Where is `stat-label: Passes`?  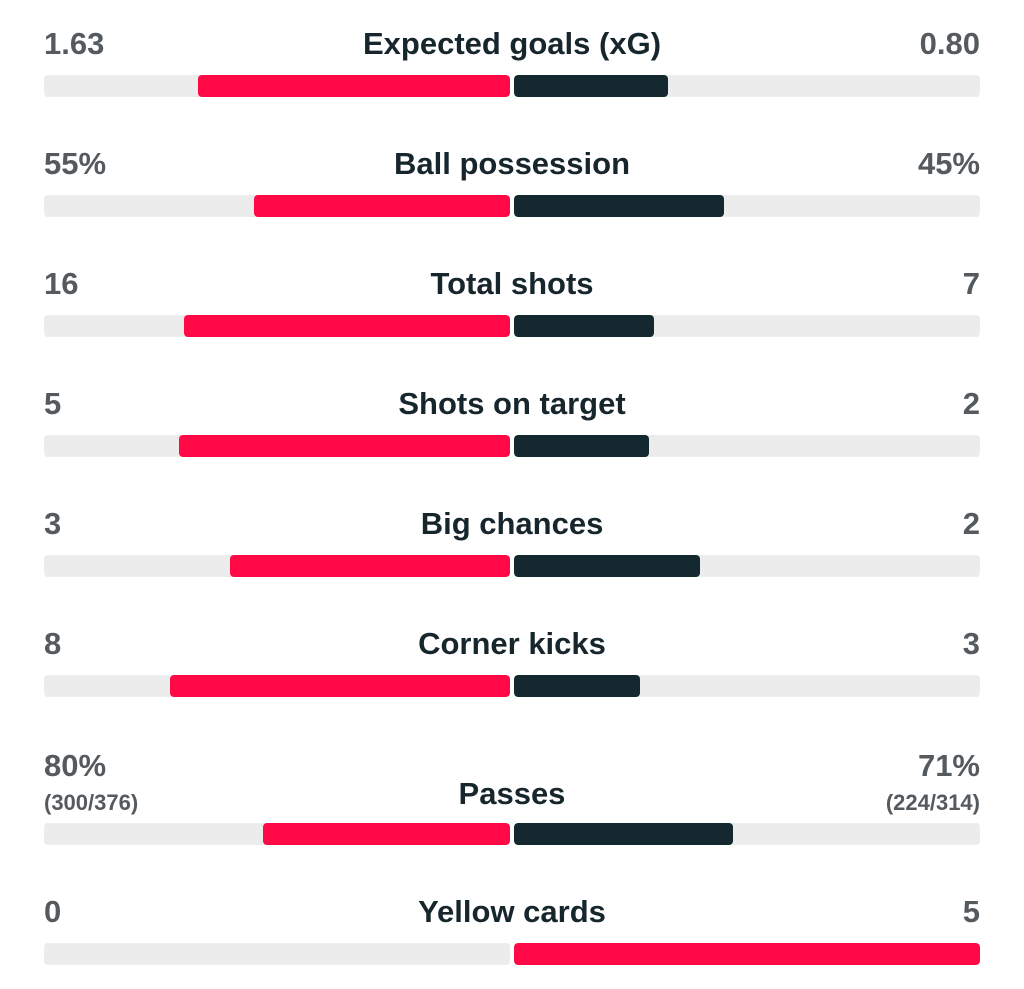 stat-label: Passes is located at coordinates (512, 793).